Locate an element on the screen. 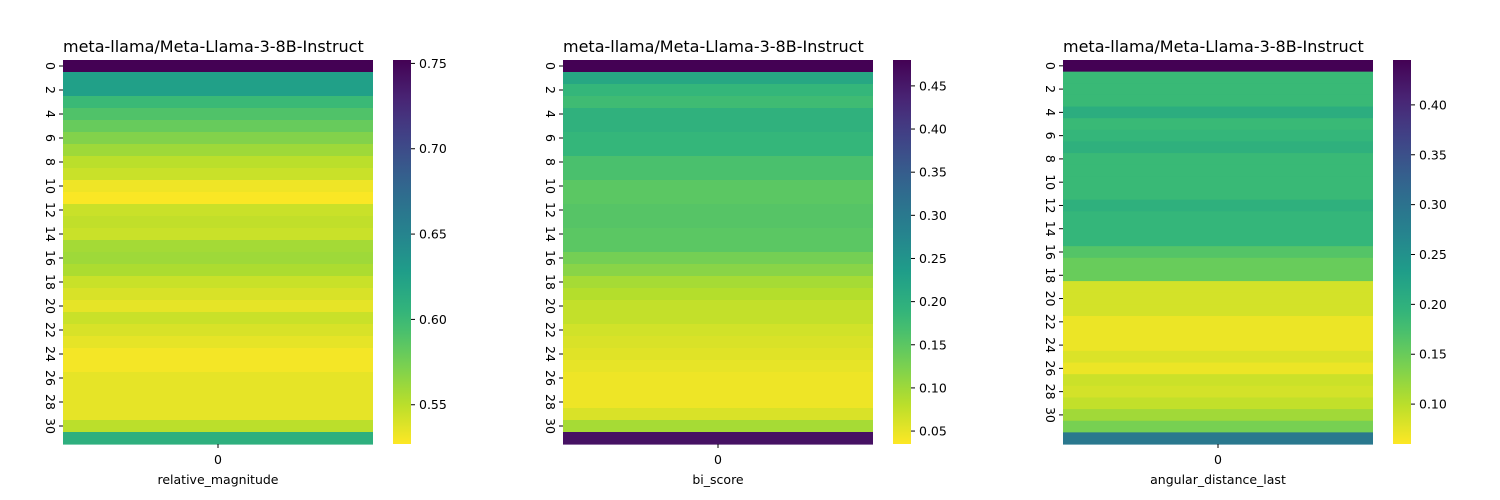  colorbar-tick-label: 0.75 is located at coordinates (433, 63).